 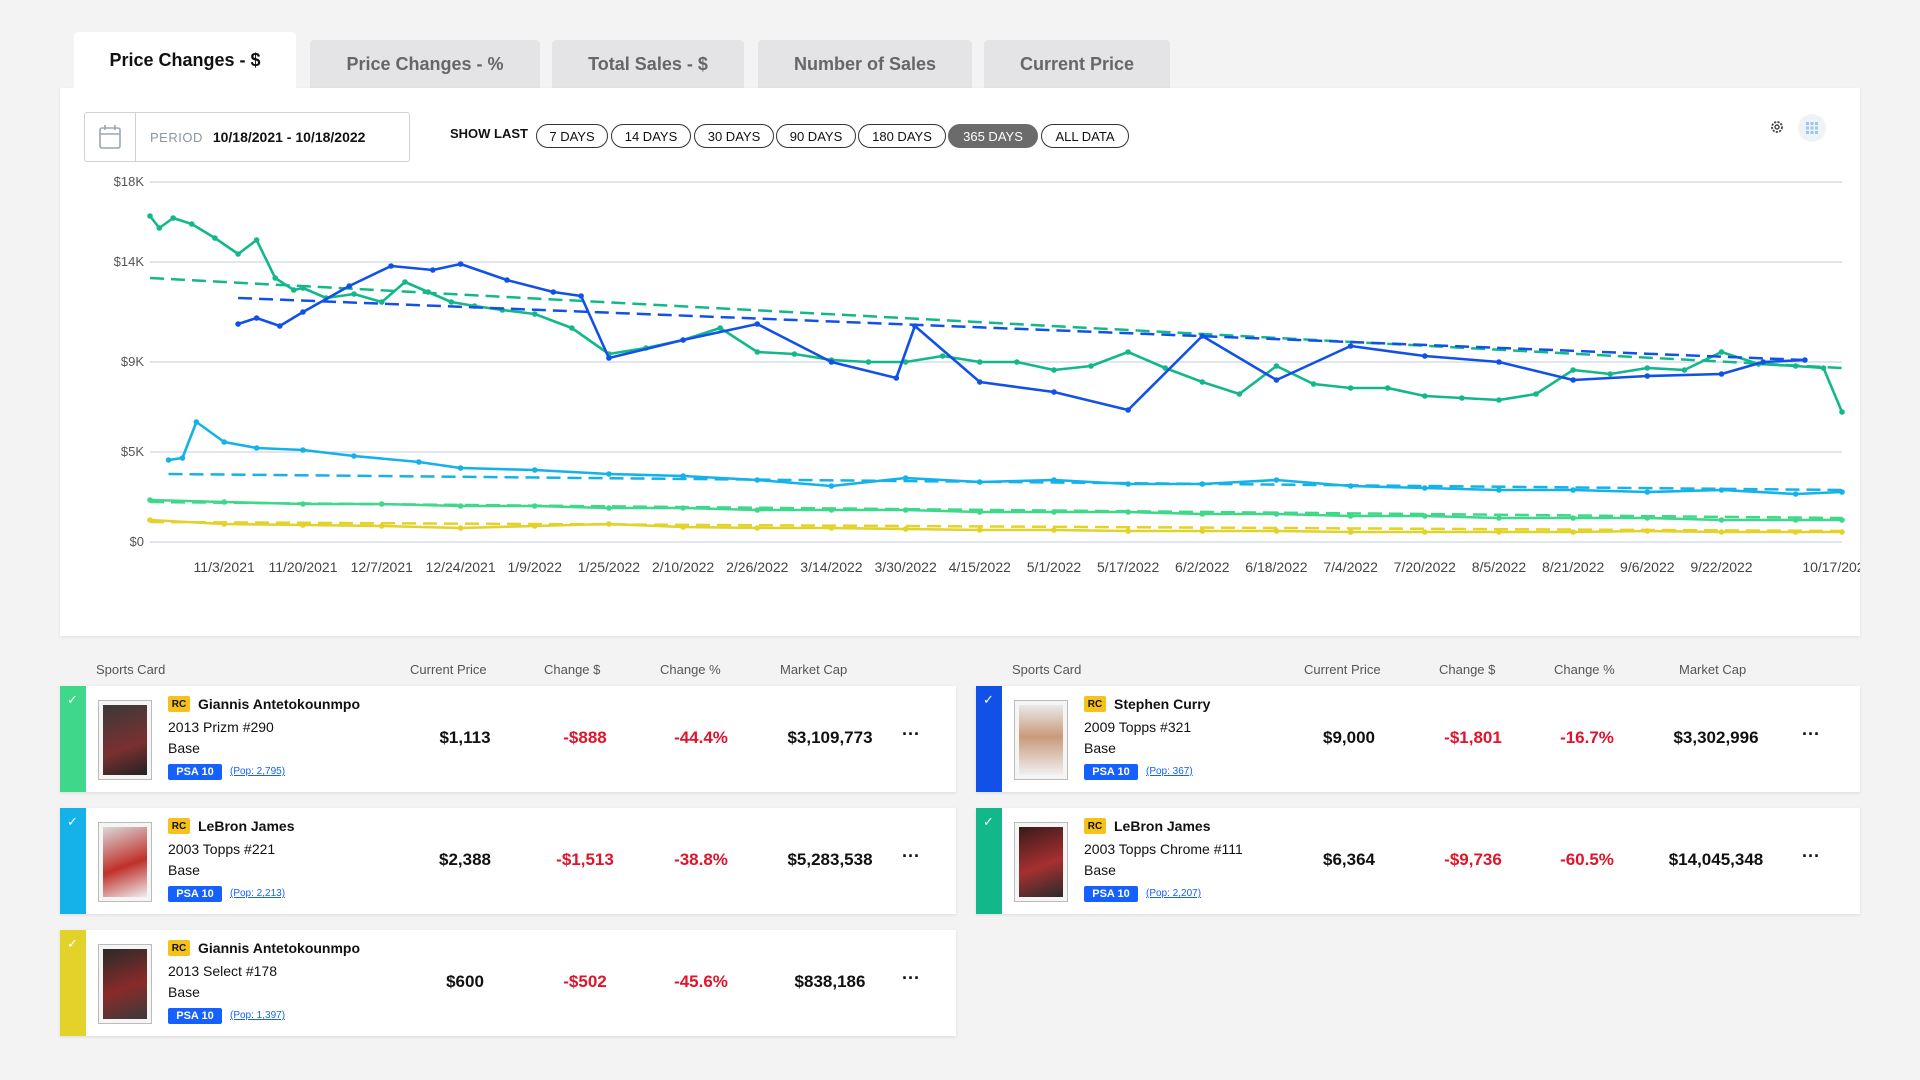 What do you see at coordinates (1169, 771) in the screenshot?
I see `population-link: (Pop: 367)` at bounding box center [1169, 771].